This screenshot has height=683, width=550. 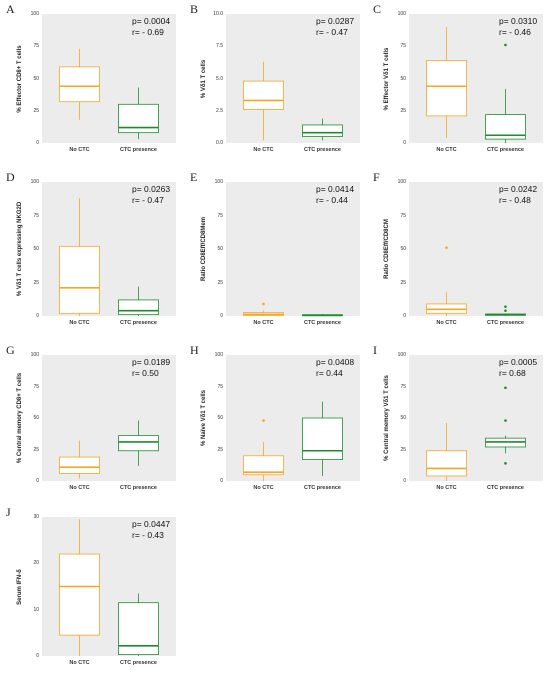 What do you see at coordinates (151, 362) in the screenshot?
I see `p-value: p= 0.0189` at bounding box center [151, 362].